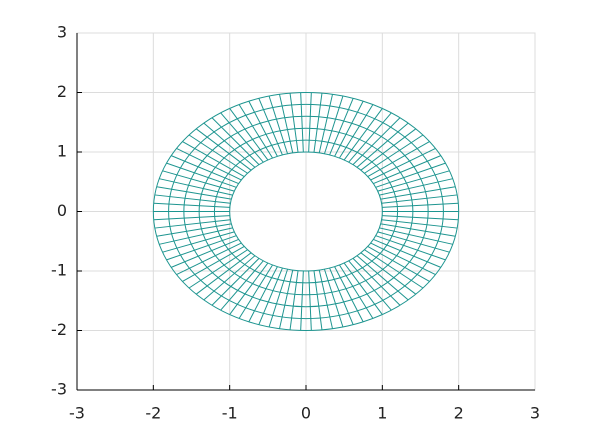  Describe the element at coordinates (77, 413) in the screenshot. I see `x-tick-label: -3` at that location.